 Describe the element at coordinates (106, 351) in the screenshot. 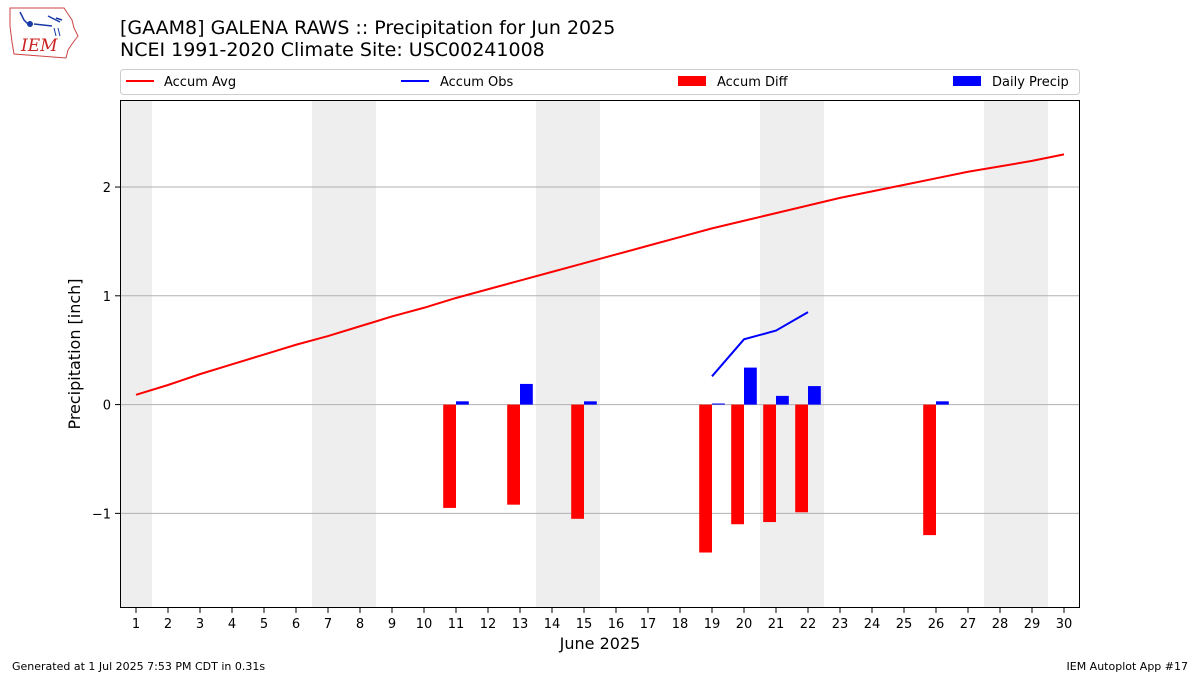

I see `y-axis-ticks: −1 0 1 2` at that location.